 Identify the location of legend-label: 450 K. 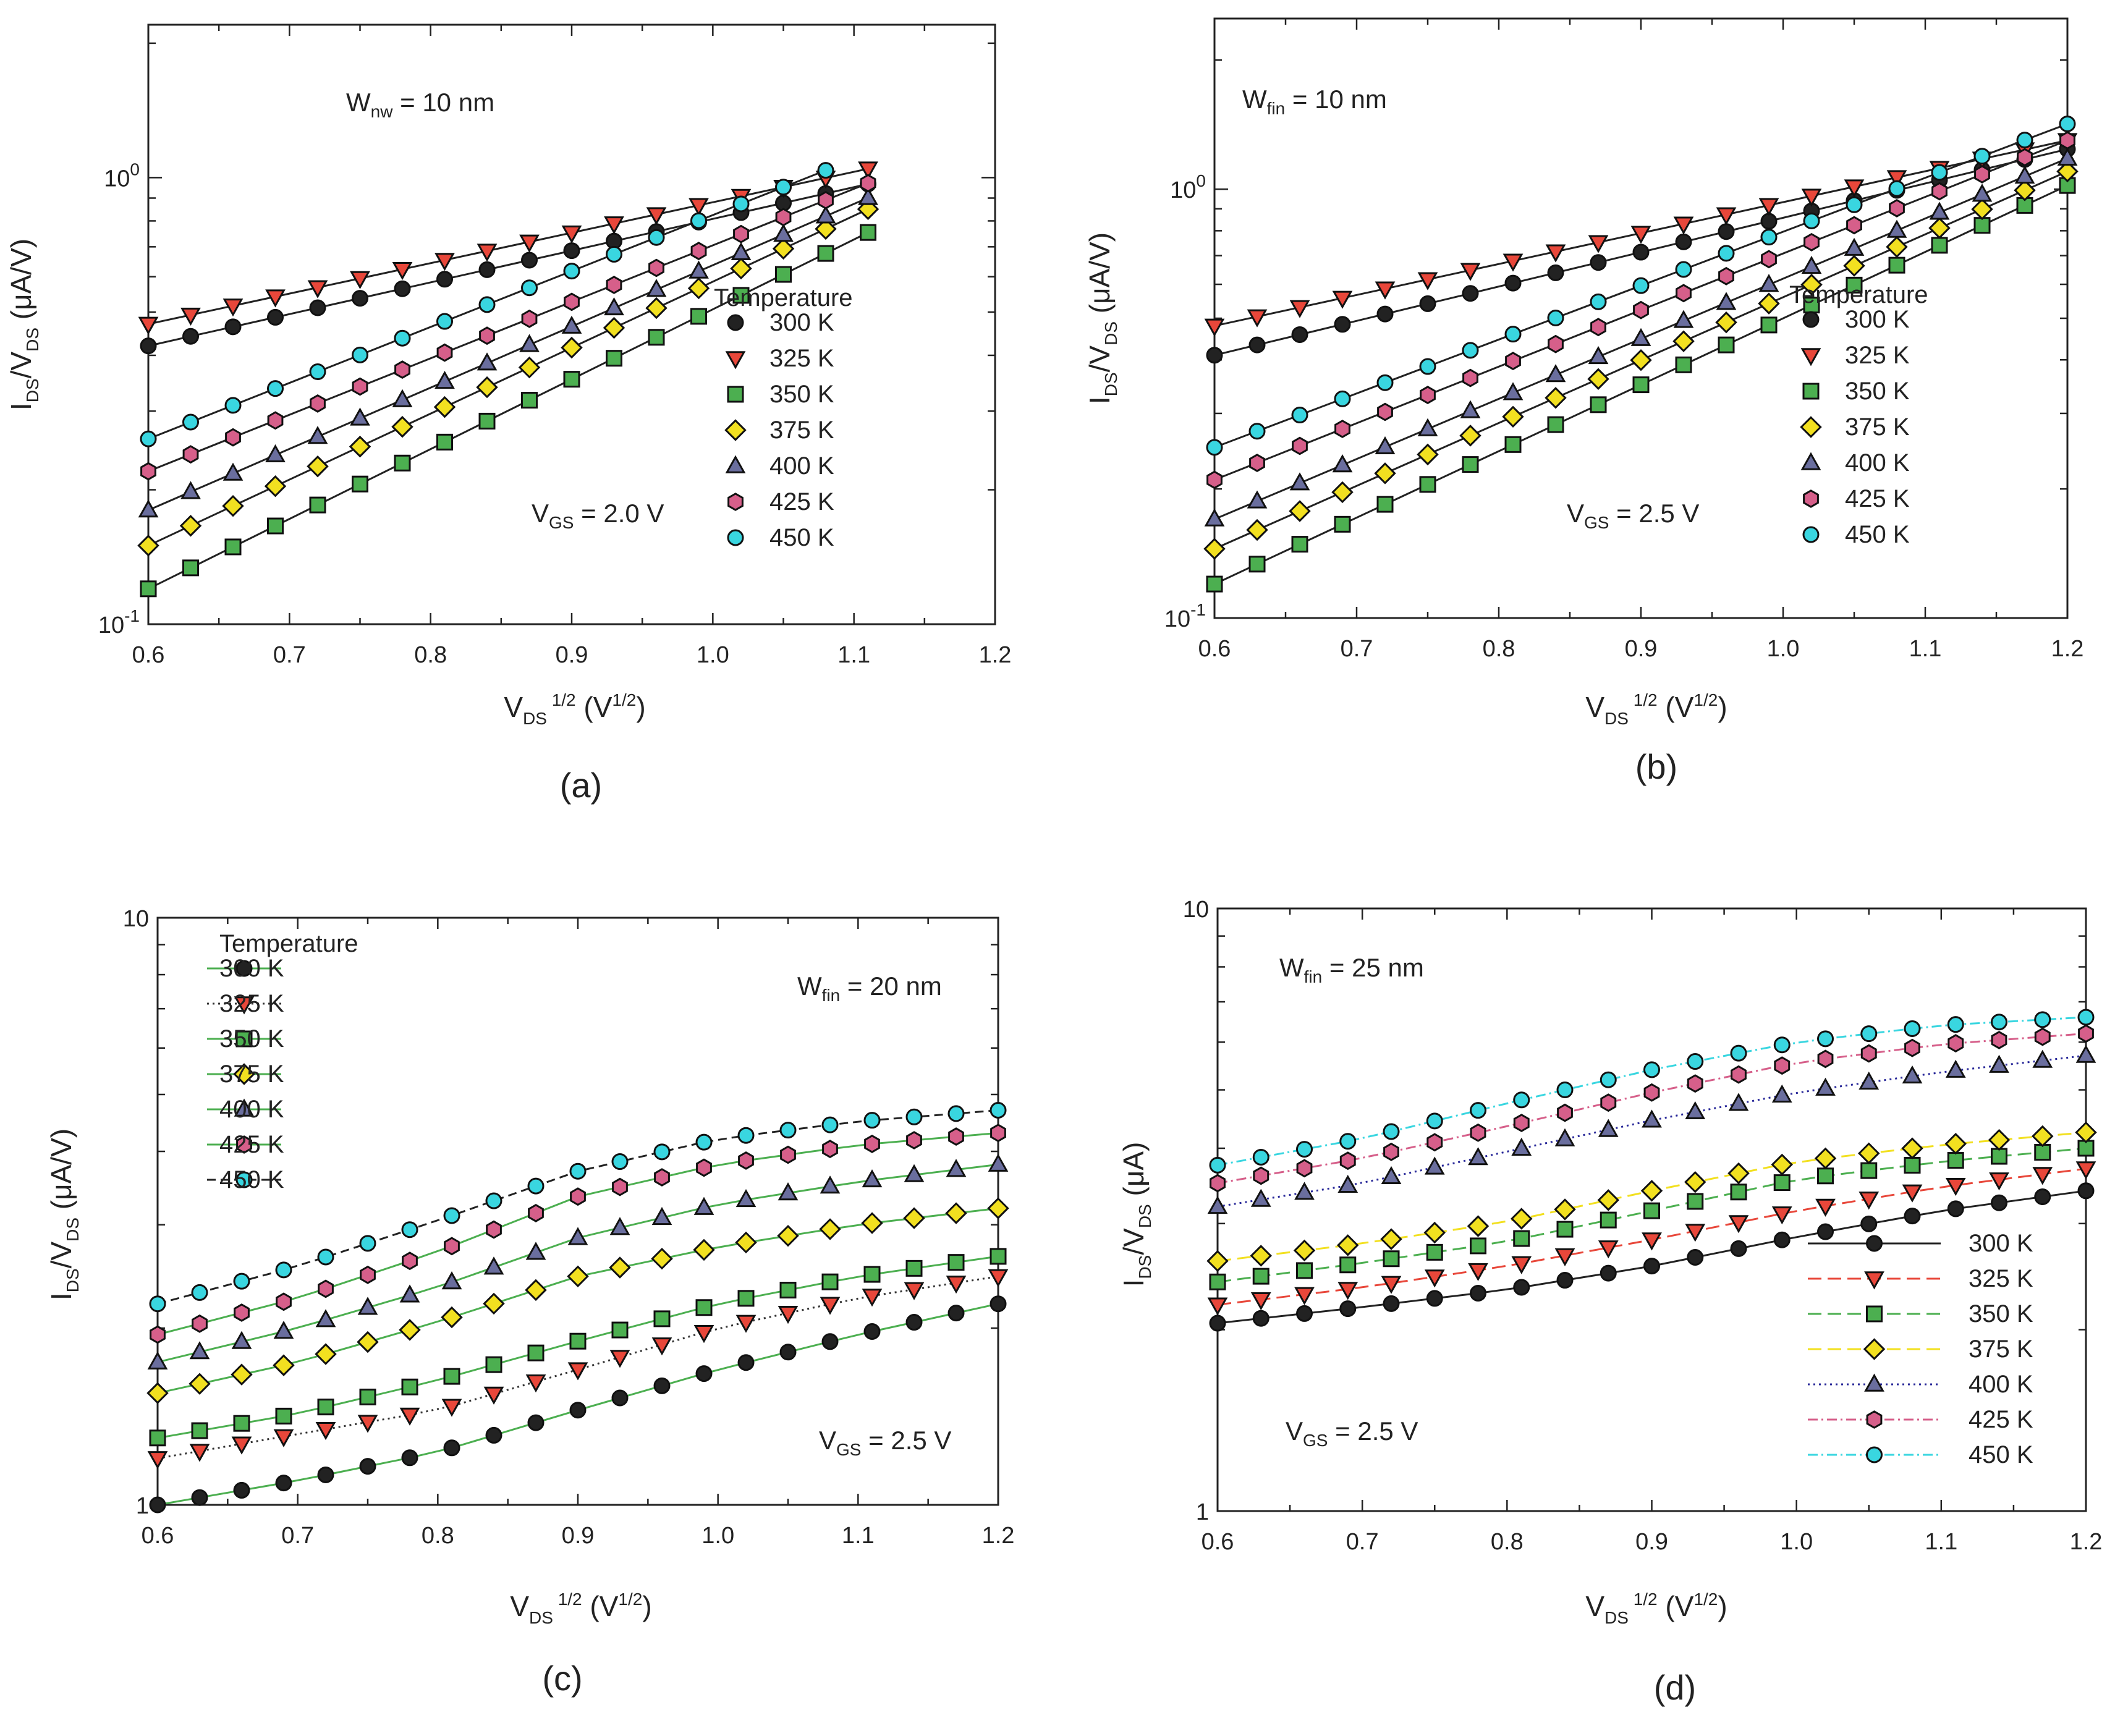
(251, 1179).